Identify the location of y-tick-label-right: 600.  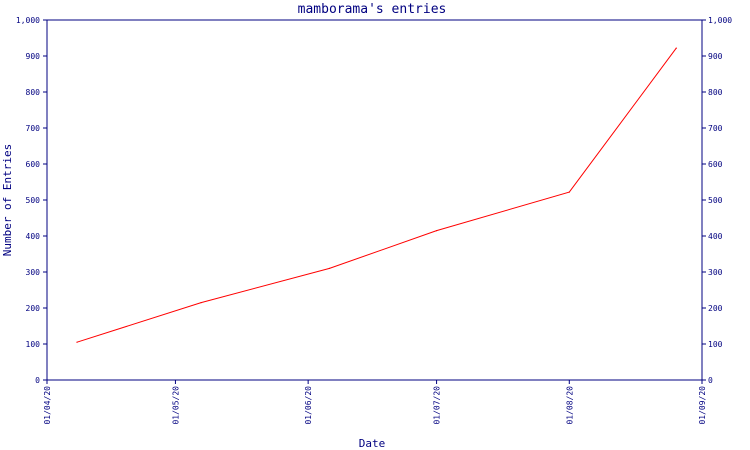
(715, 164).